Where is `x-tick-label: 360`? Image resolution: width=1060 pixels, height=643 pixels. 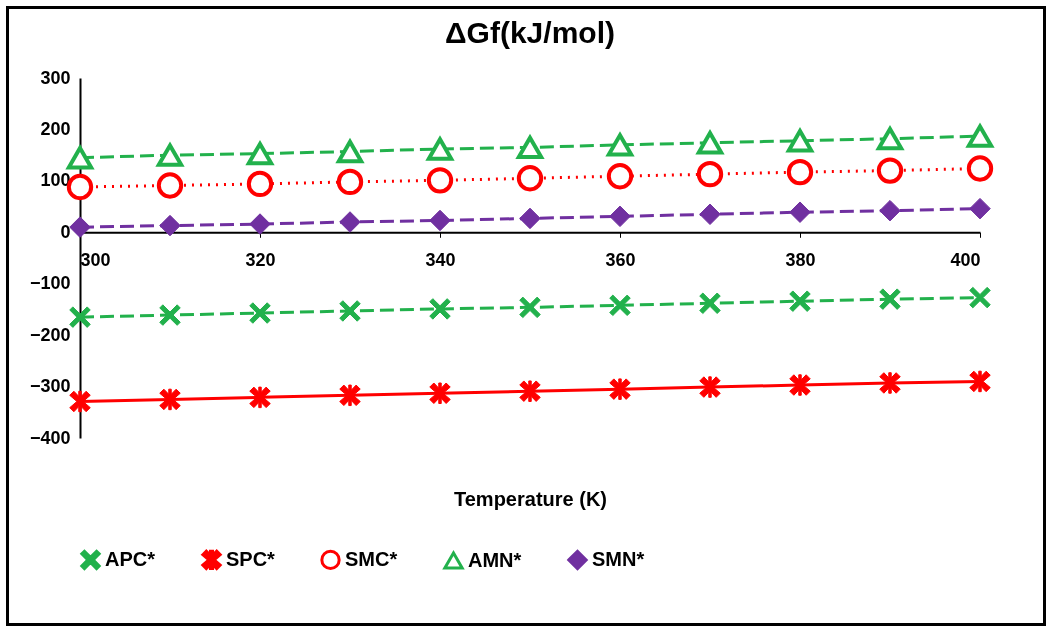
x-tick-label: 360 is located at coordinates (620, 259).